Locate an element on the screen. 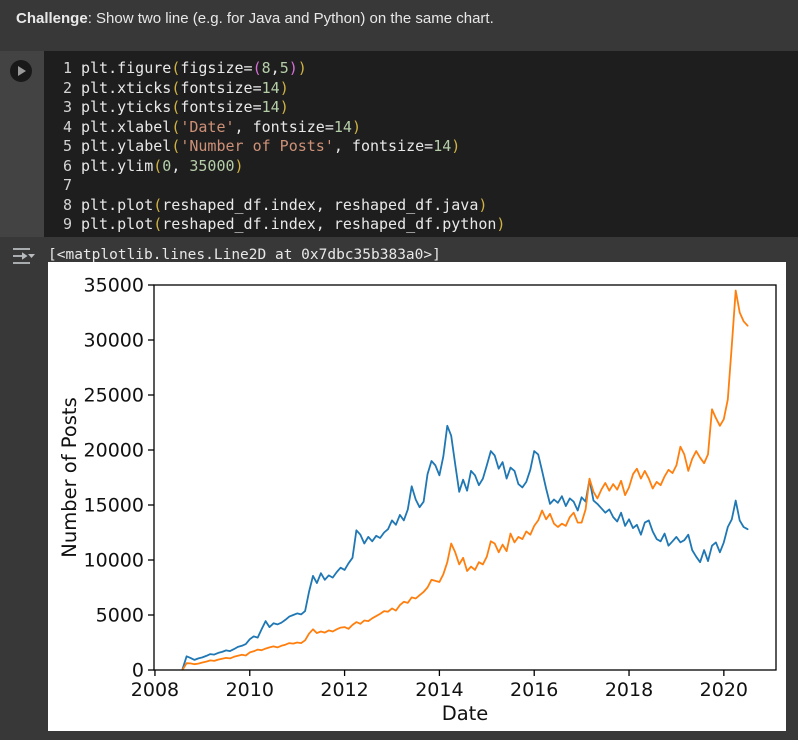 The width and height of the screenshot is (798, 740). code-line: 1 plt.figure(figsize=(8,5)) is located at coordinates (421, 69).